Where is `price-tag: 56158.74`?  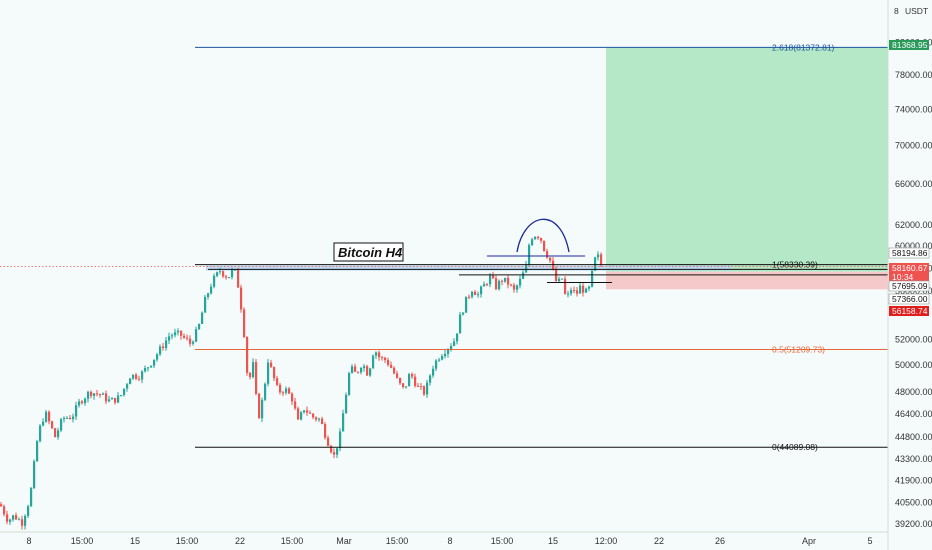
price-tag: 56158.74 is located at coordinates (909, 311).